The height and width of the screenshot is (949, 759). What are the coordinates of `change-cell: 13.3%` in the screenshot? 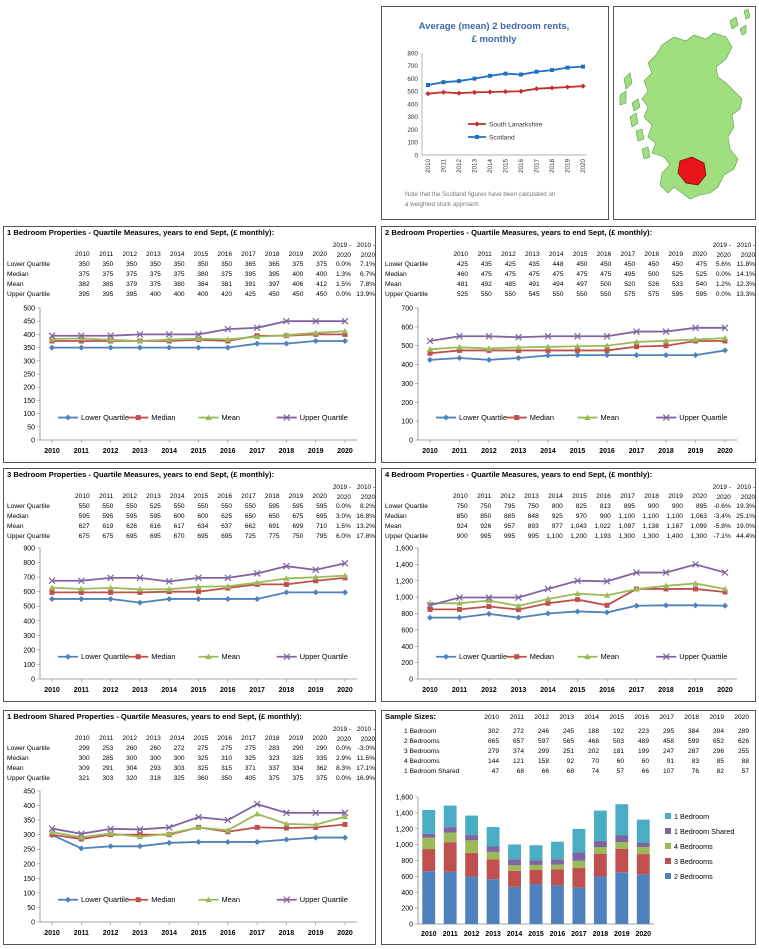 It's located at (745, 294).